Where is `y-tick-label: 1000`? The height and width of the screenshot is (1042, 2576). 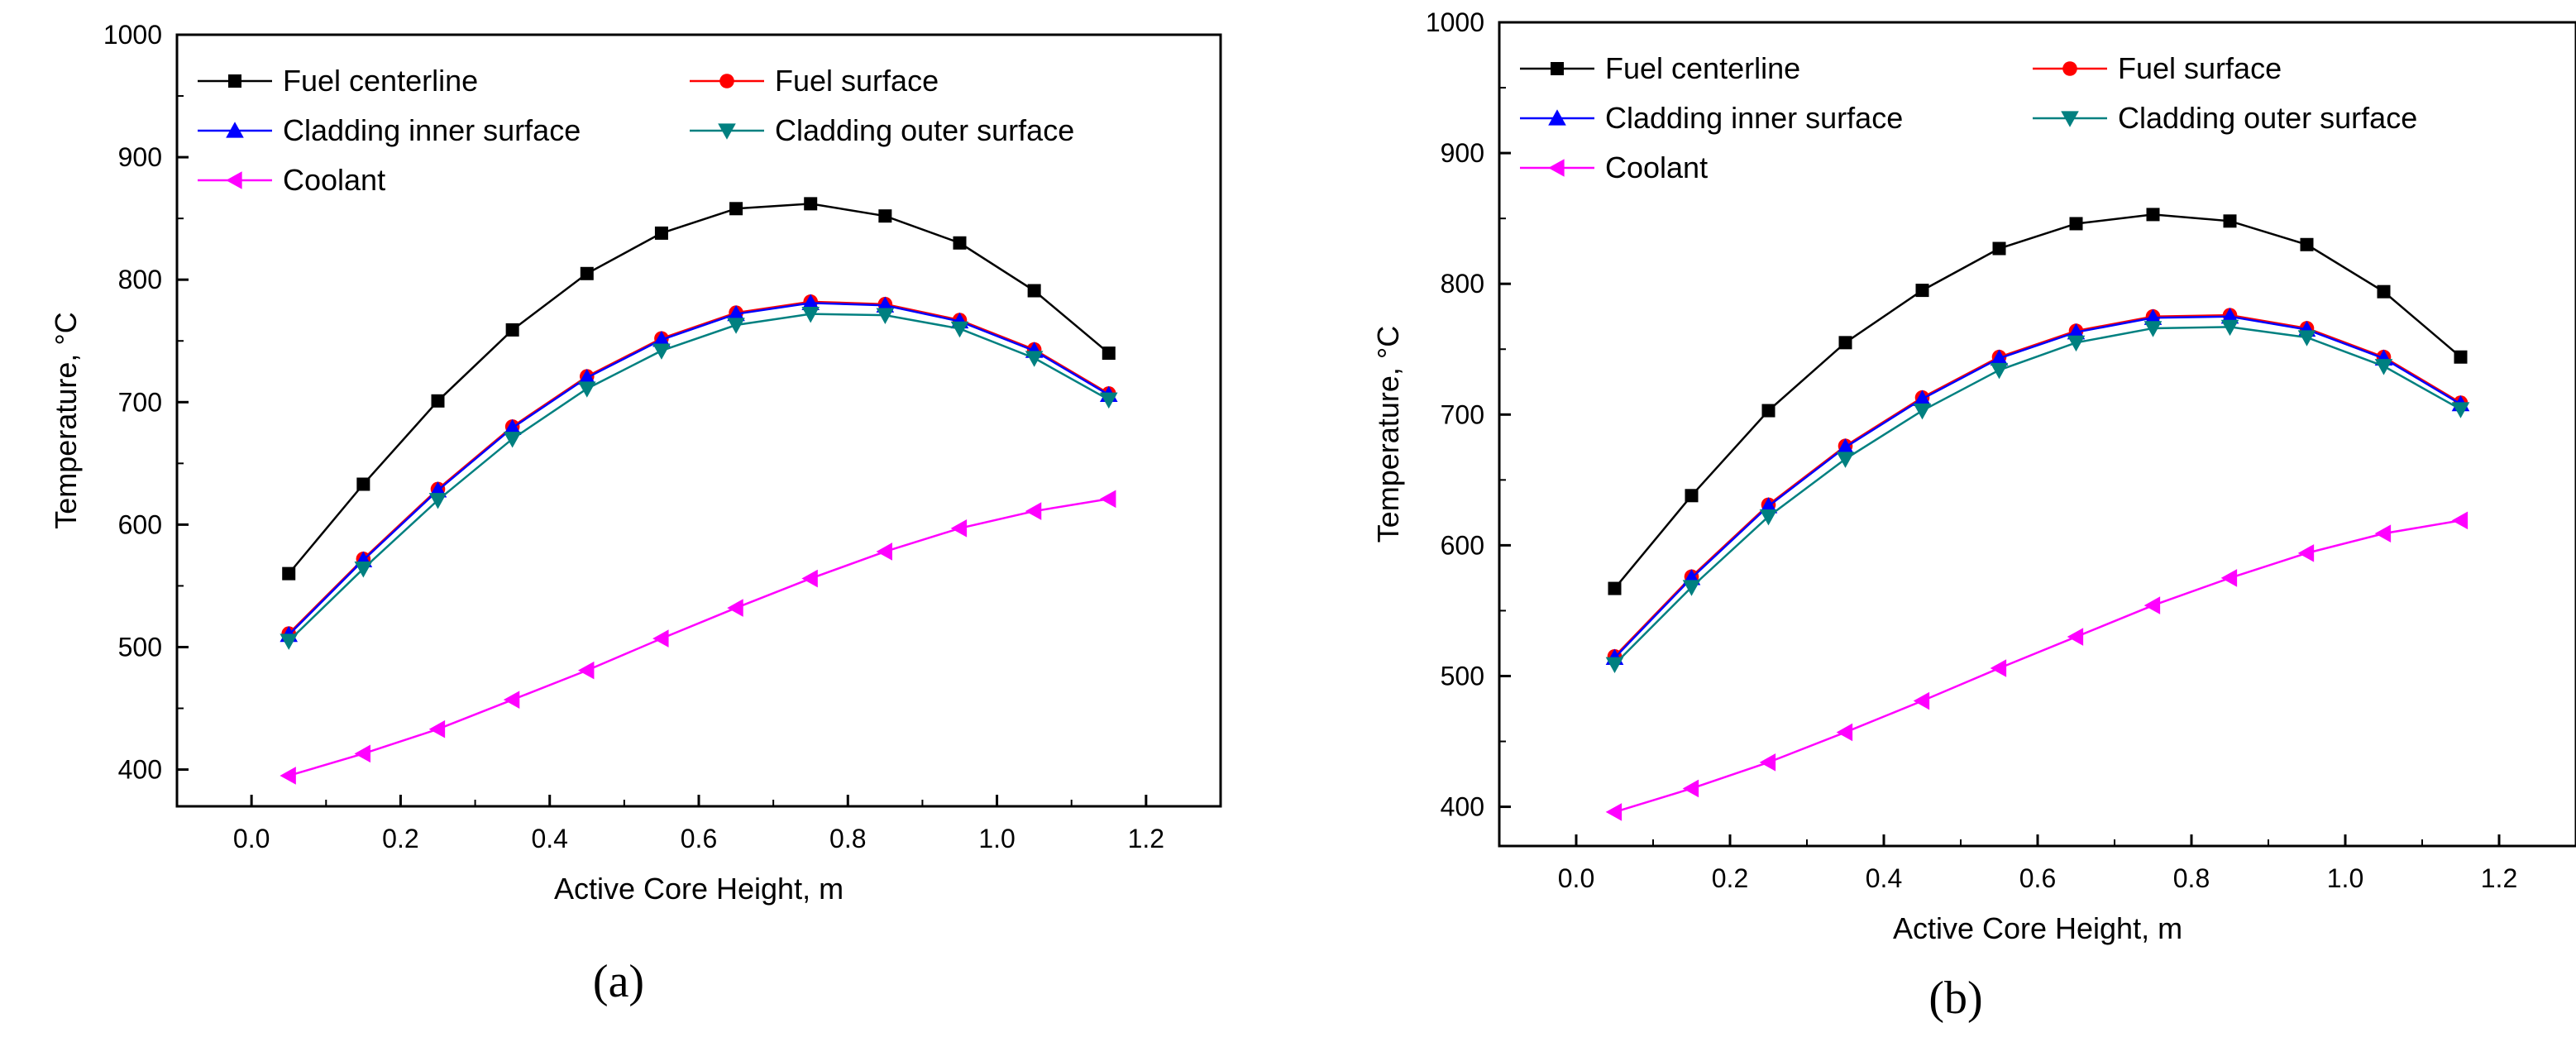 y-tick-label: 1000 is located at coordinates (132, 35).